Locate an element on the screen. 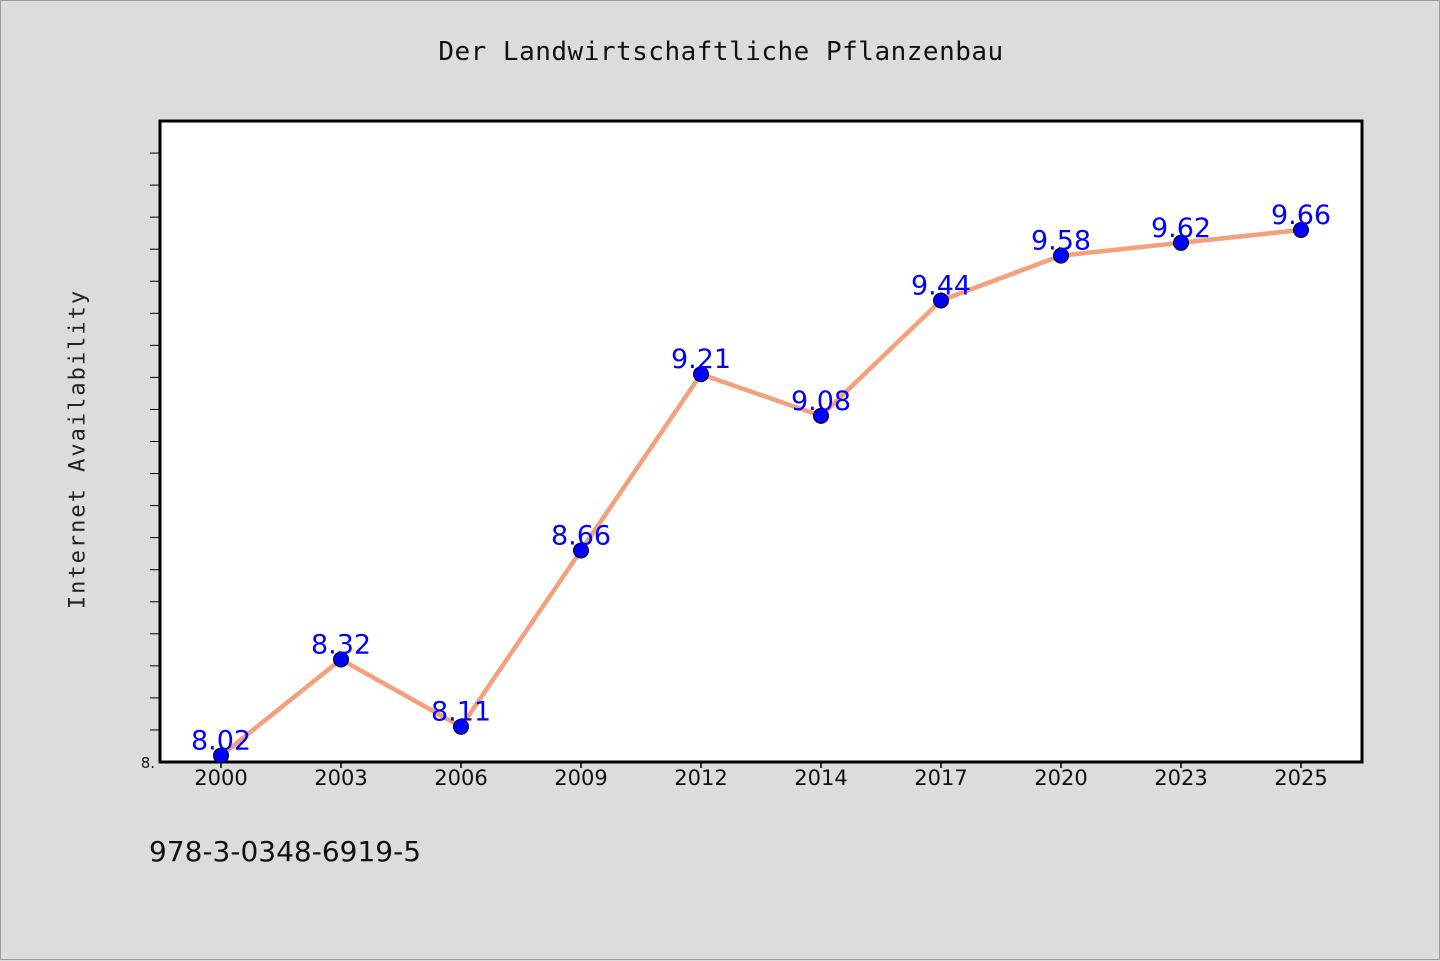  chart-title: Der Landwirtschaftliche Pflanzenbau is located at coordinates (721, 52).